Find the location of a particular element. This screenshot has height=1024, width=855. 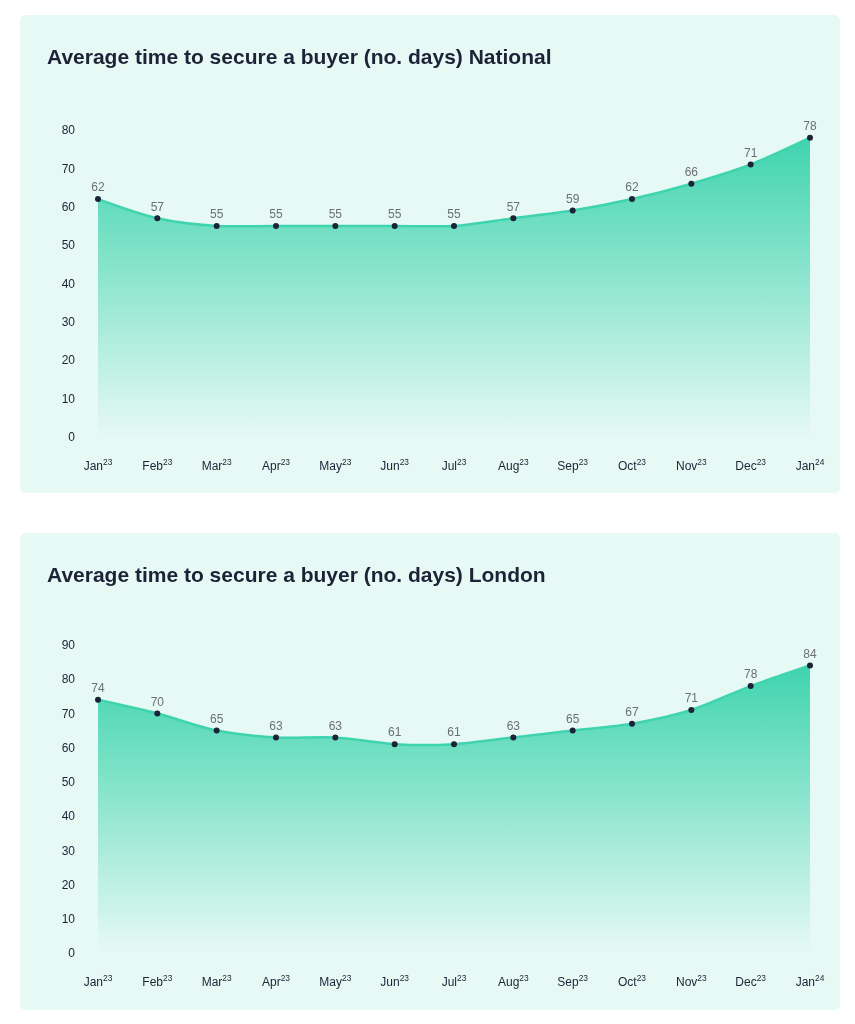

data-label: 59 is located at coordinates (572, 198).